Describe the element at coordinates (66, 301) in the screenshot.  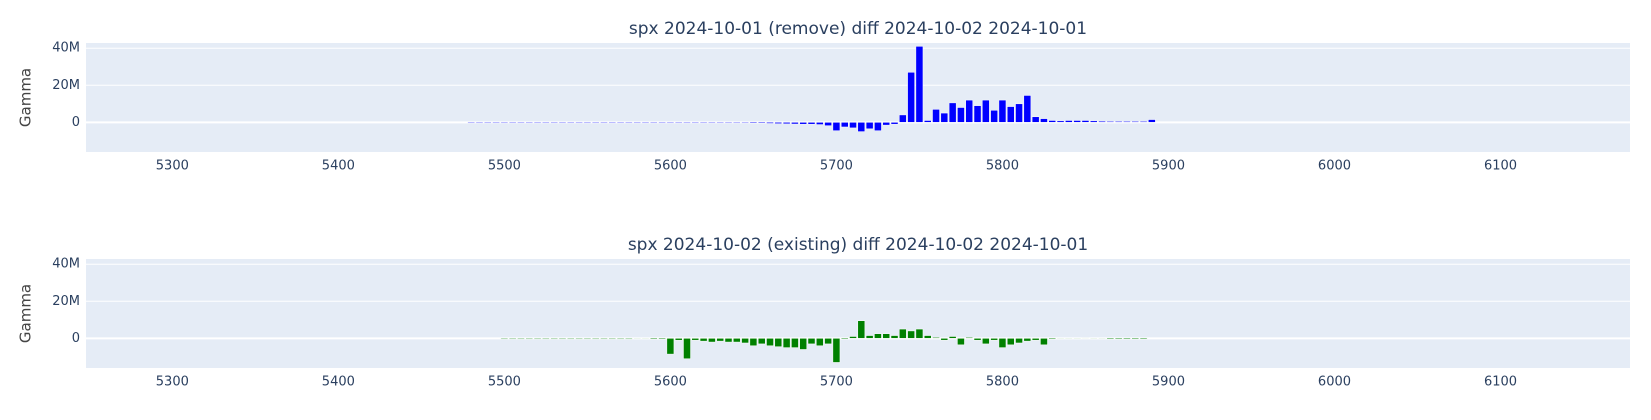
I see `y-tick-label: 20M` at that location.